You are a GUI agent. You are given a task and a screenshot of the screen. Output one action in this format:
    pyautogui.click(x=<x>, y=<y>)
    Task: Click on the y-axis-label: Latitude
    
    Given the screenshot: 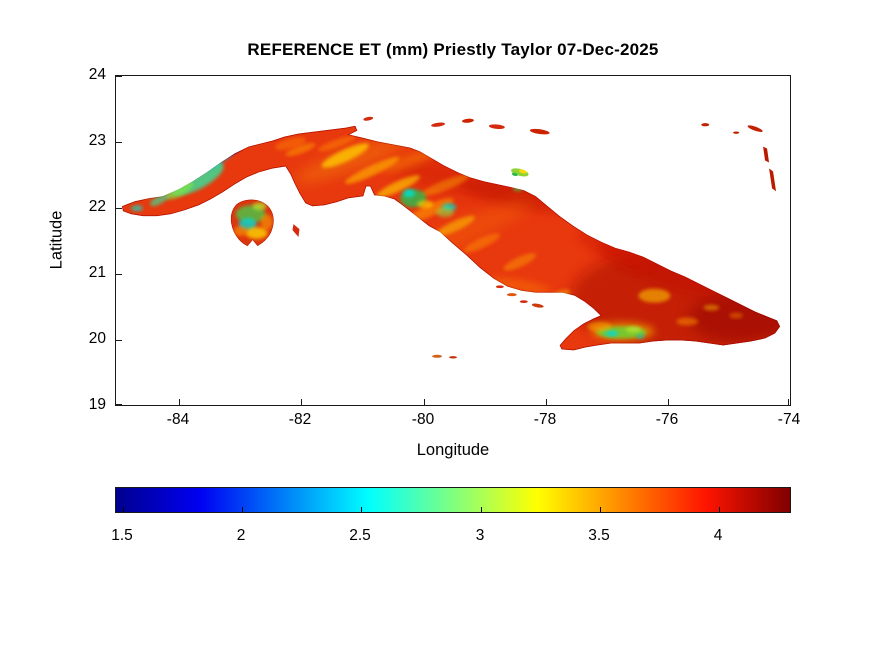 What is the action you would take?
    pyautogui.click(x=56, y=240)
    